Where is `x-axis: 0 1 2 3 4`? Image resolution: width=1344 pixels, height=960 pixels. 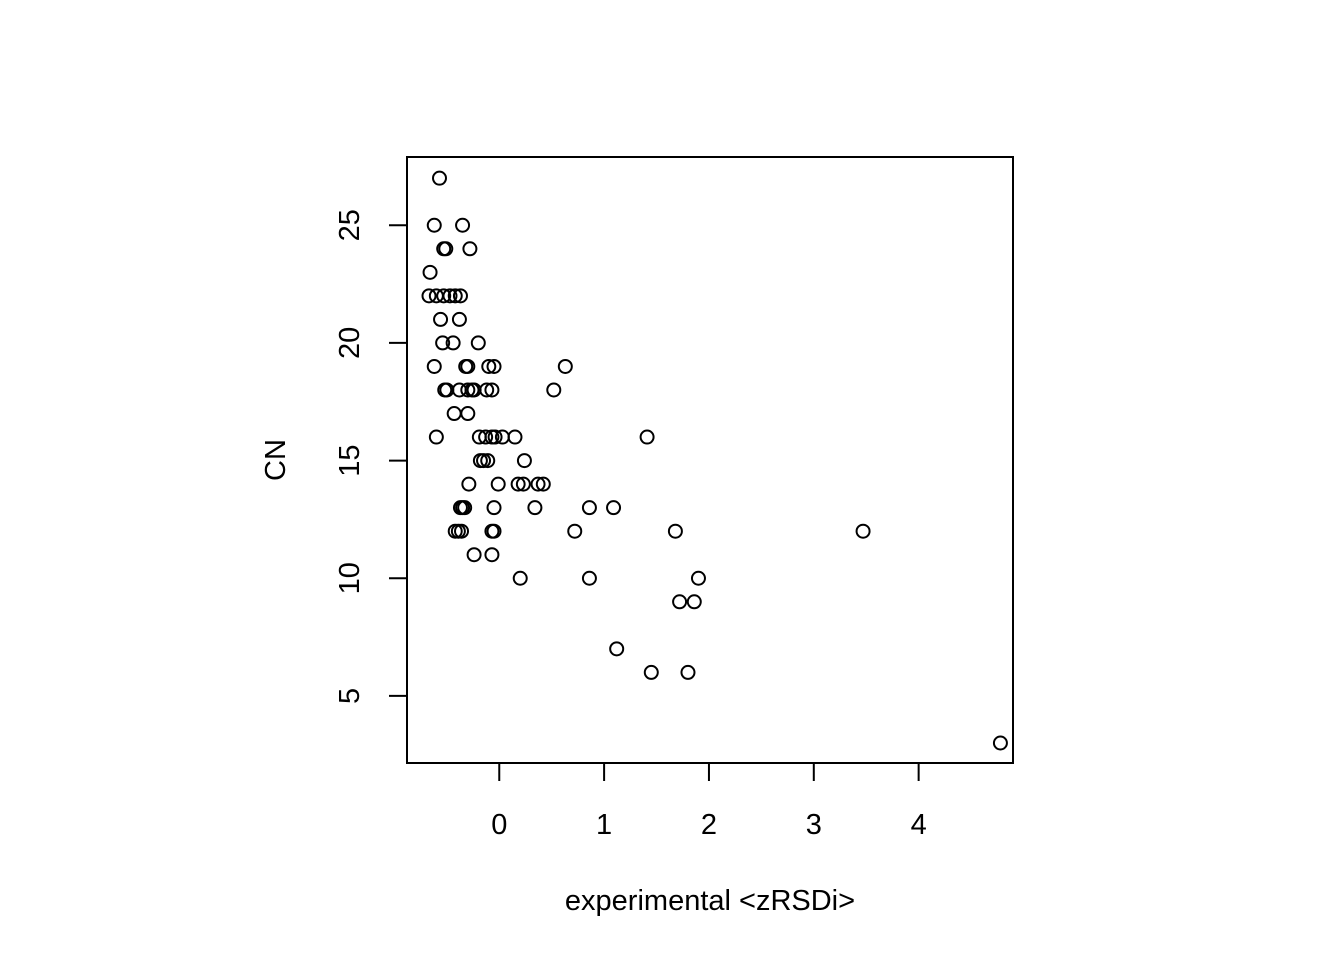
x-axis: 0 1 2 3 4 is located at coordinates (709, 801).